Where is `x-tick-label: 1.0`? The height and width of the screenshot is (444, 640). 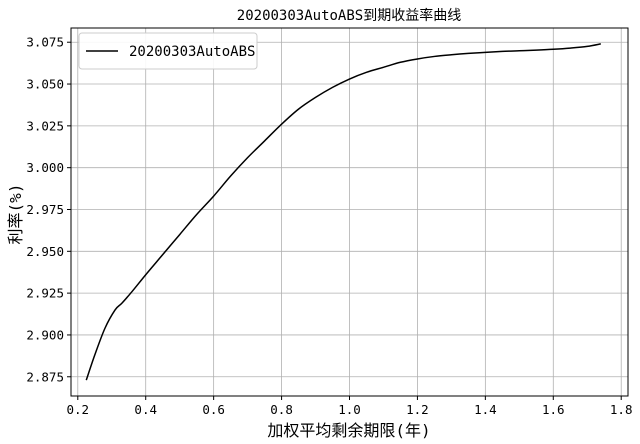
x-tick-label: 1.0 is located at coordinates (349, 409).